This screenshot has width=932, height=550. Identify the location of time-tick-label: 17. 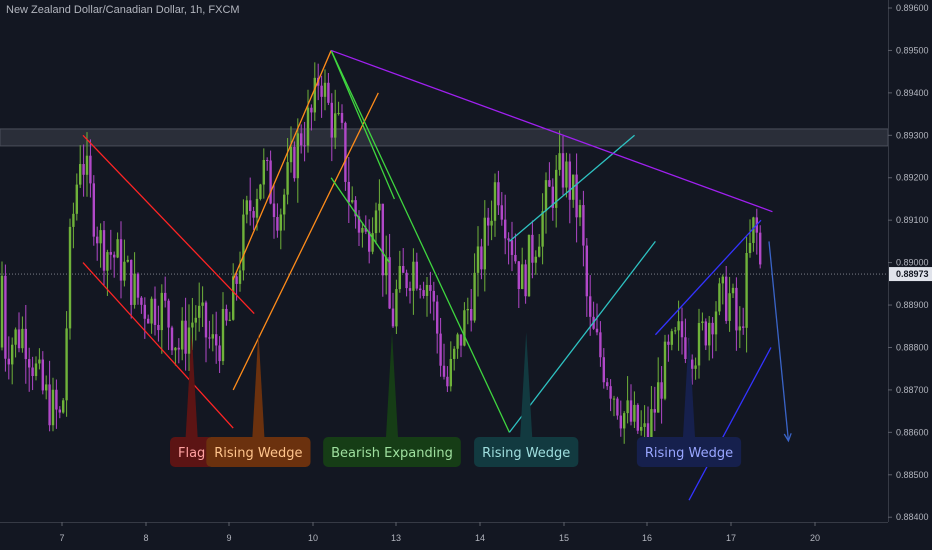
(731, 538).